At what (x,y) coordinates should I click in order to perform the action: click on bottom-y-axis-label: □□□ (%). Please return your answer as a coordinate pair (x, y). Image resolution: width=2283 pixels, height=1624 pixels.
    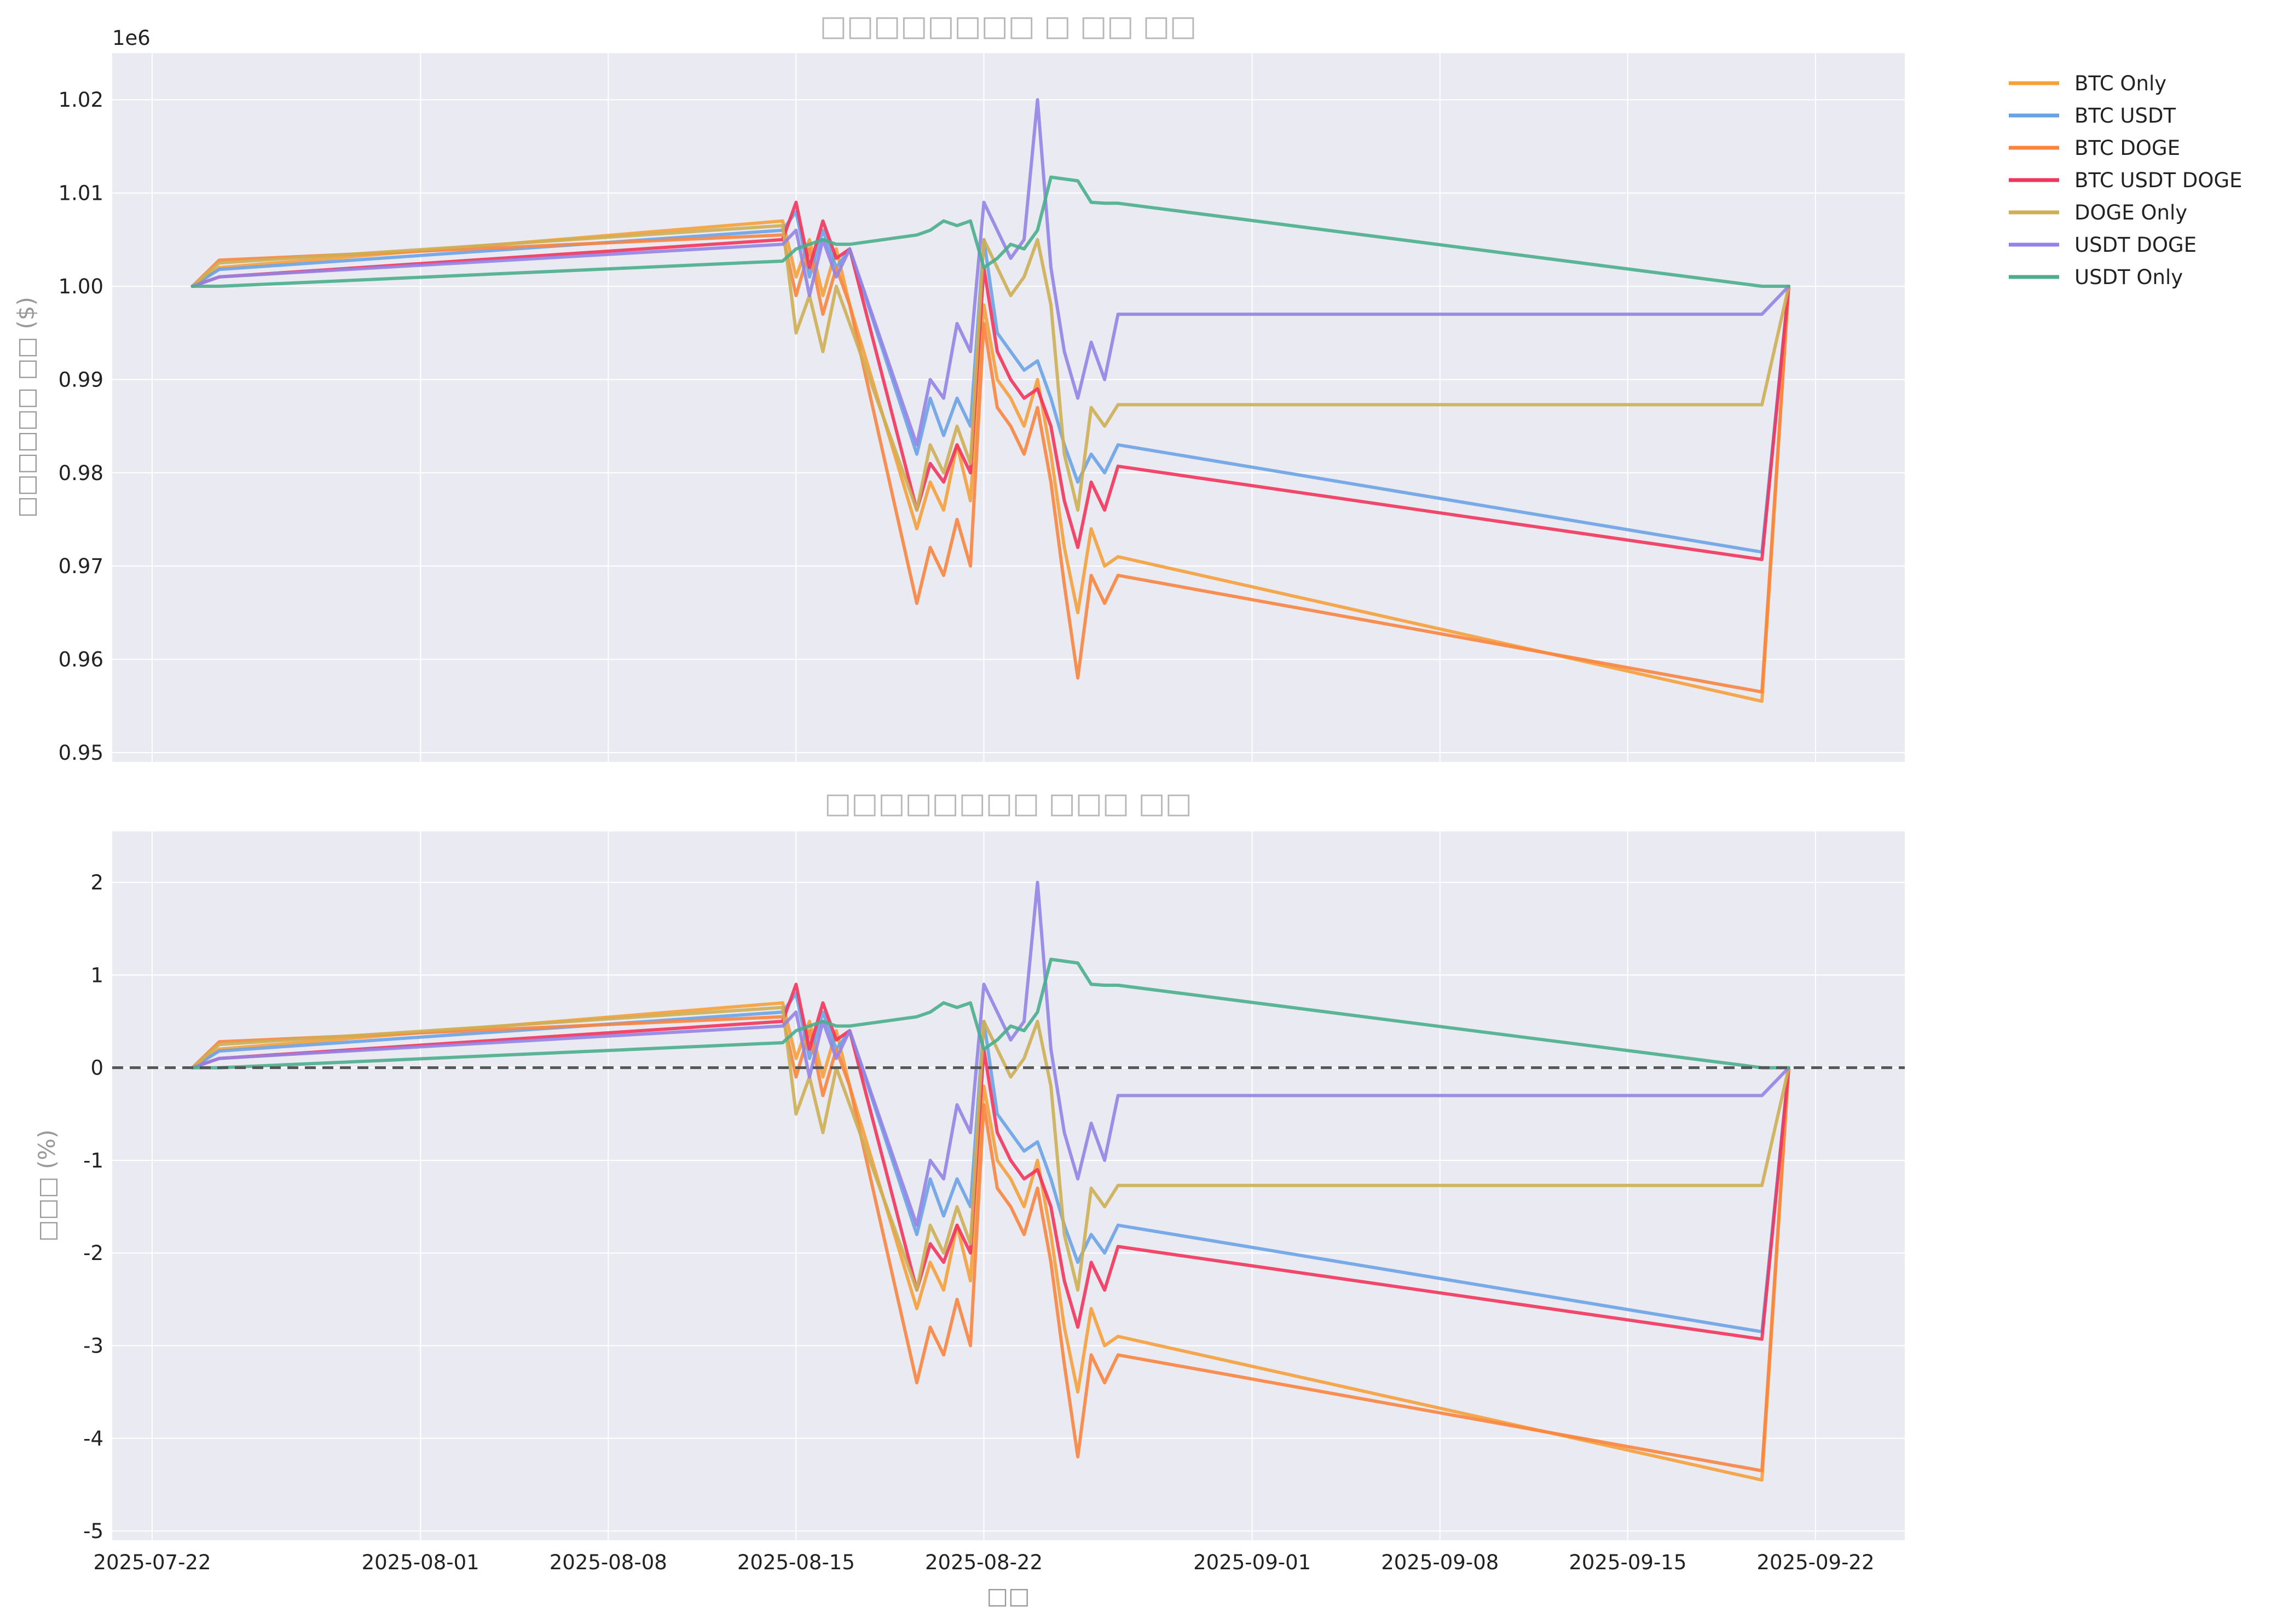
    Looking at the image, I should click on (47, 1185).